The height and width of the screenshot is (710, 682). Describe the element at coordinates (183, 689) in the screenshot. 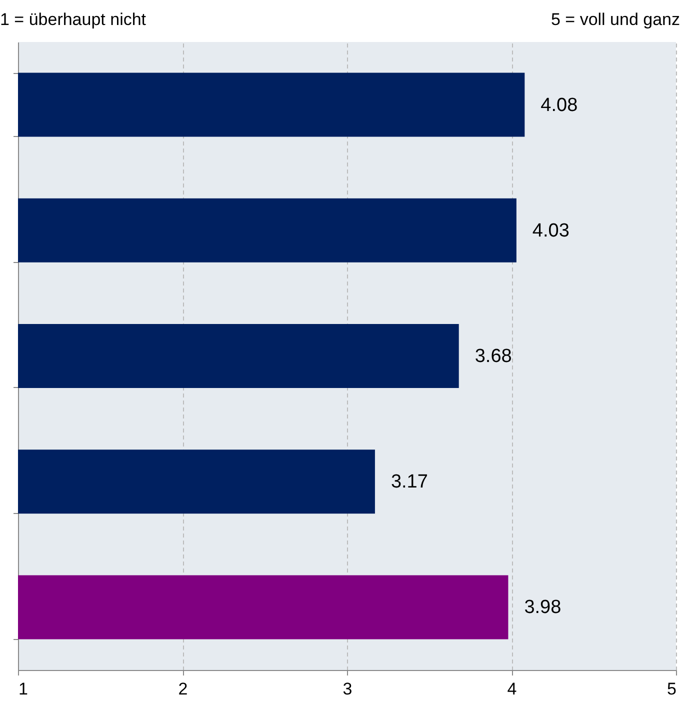

I see `x-tick-label: 2` at that location.